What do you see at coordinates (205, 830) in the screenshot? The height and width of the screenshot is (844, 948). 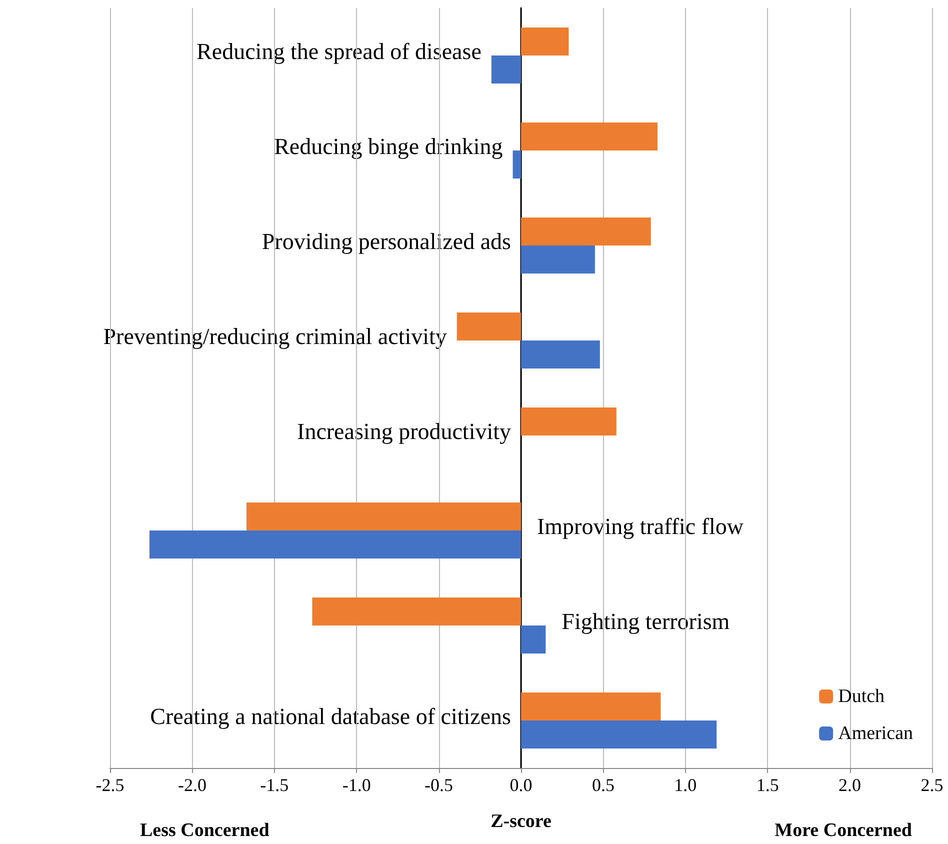 I see `text: Less Concerned` at bounding box center [205, 830].